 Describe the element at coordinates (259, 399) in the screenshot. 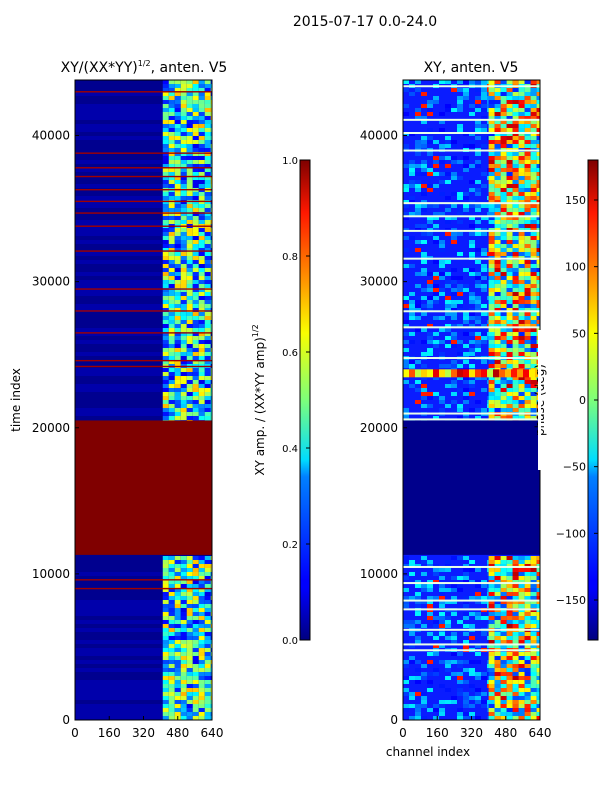

I see `amplitude-colorbar-label: XY amp. / (XX*YY amp)1/2` at that location.